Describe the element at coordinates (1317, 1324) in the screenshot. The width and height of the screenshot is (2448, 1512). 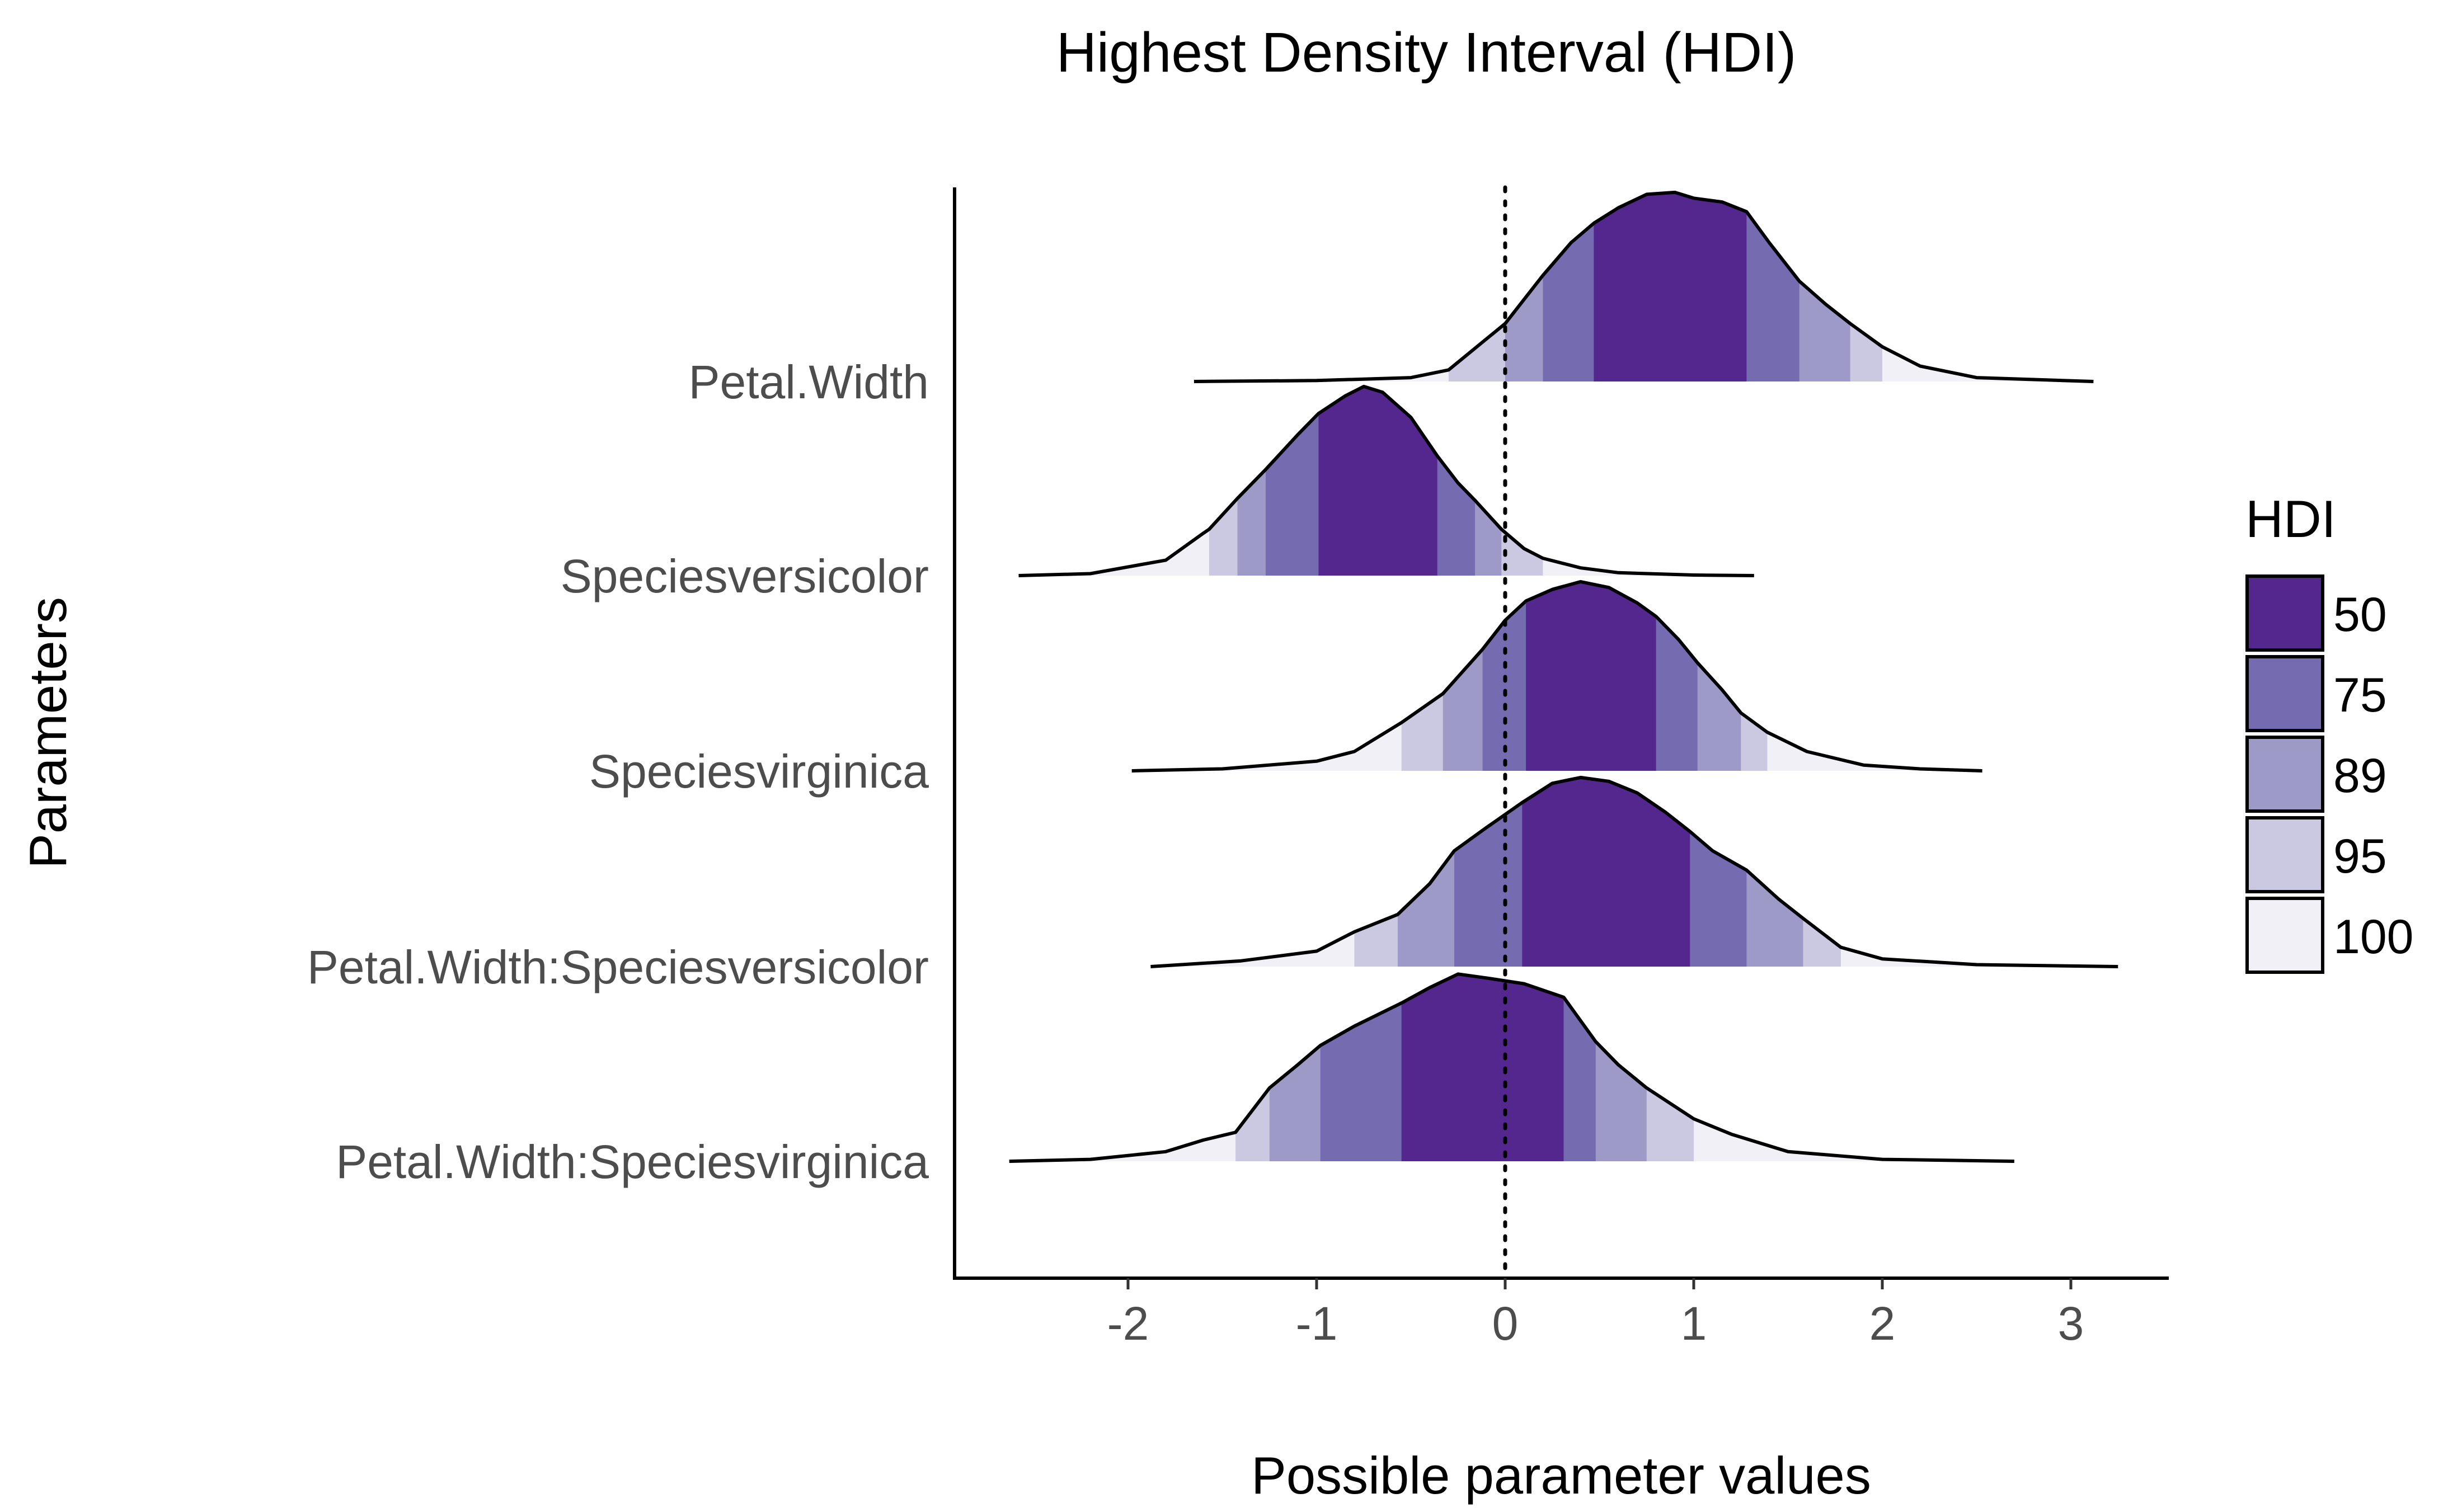
I see `x-tick-label: -1` at that location.